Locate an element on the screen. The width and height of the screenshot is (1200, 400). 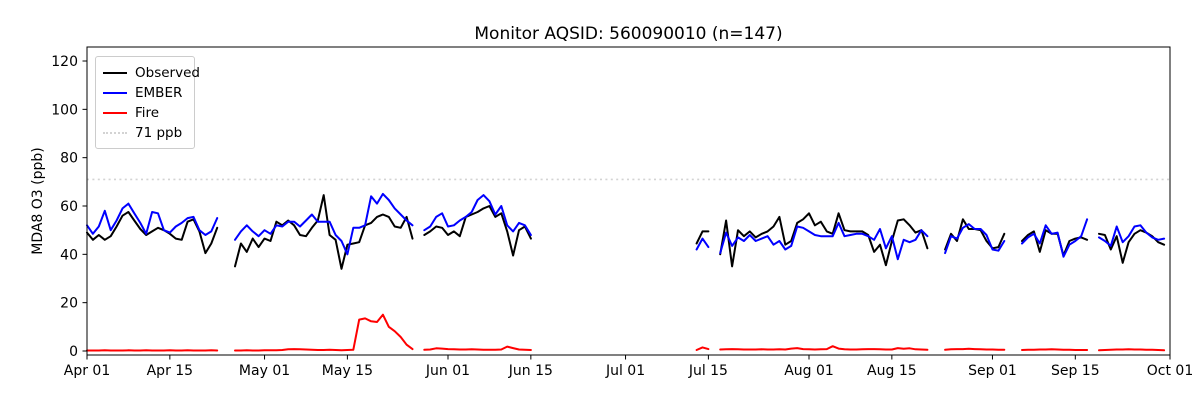
x-tick-label: Jul 15 is located at coordinates (708, 371).